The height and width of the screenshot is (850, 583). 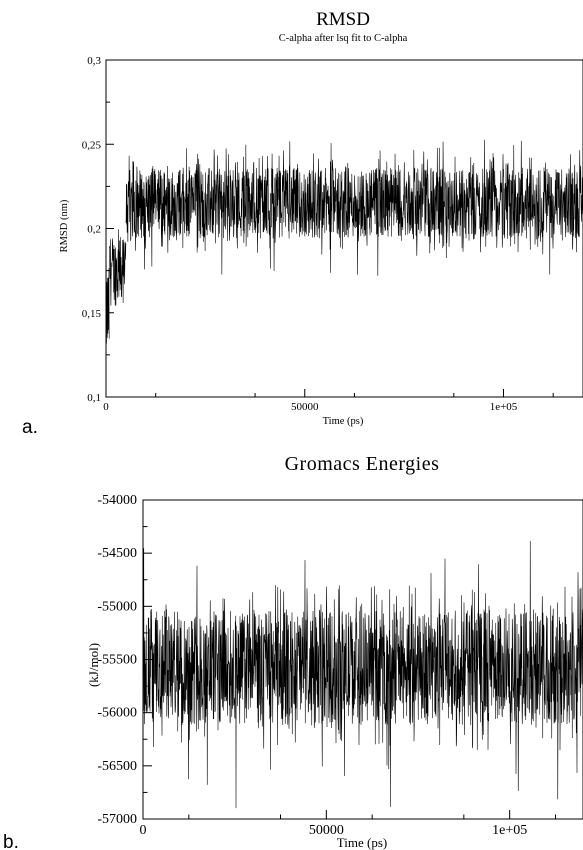 I want to click on y-tick-label: 0,25, so click(x=92, y=145).